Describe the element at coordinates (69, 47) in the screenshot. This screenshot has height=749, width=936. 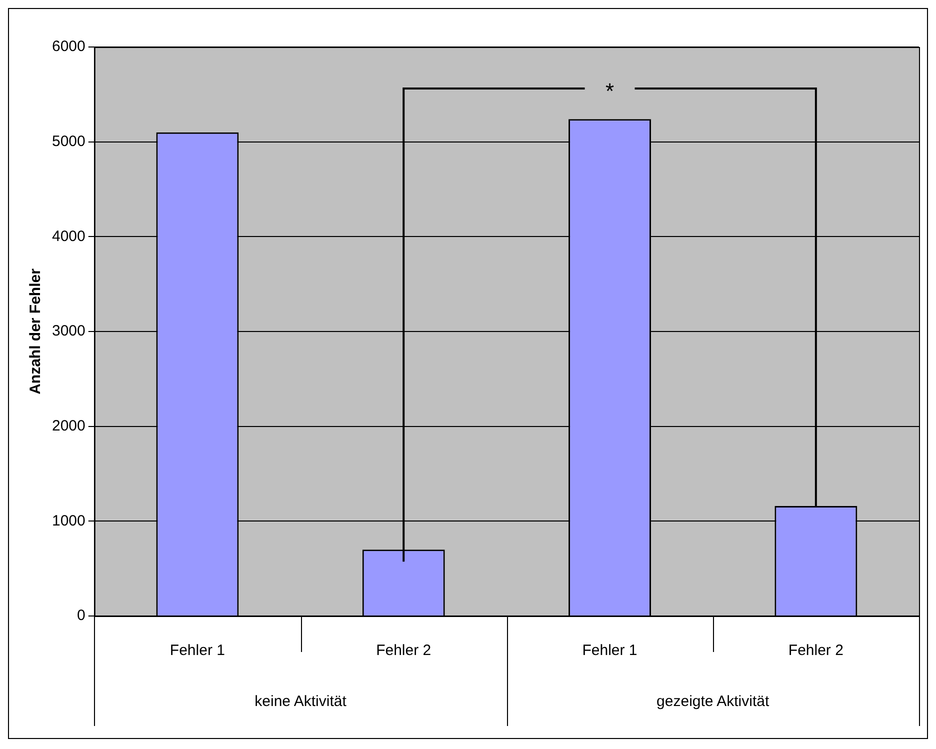
I see `y-tick-label: 6000` at that location.